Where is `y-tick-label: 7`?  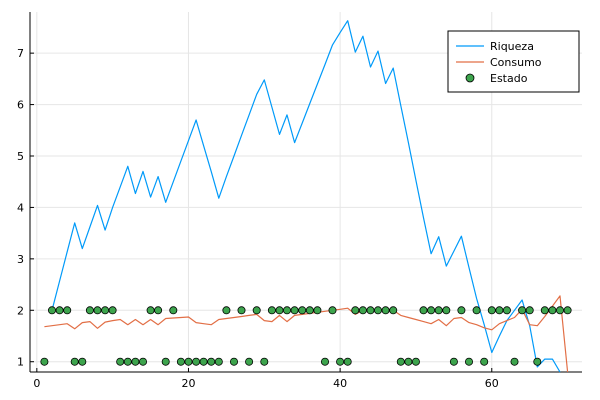 y-tick-label: 7 is located at coordinates (20, 53).